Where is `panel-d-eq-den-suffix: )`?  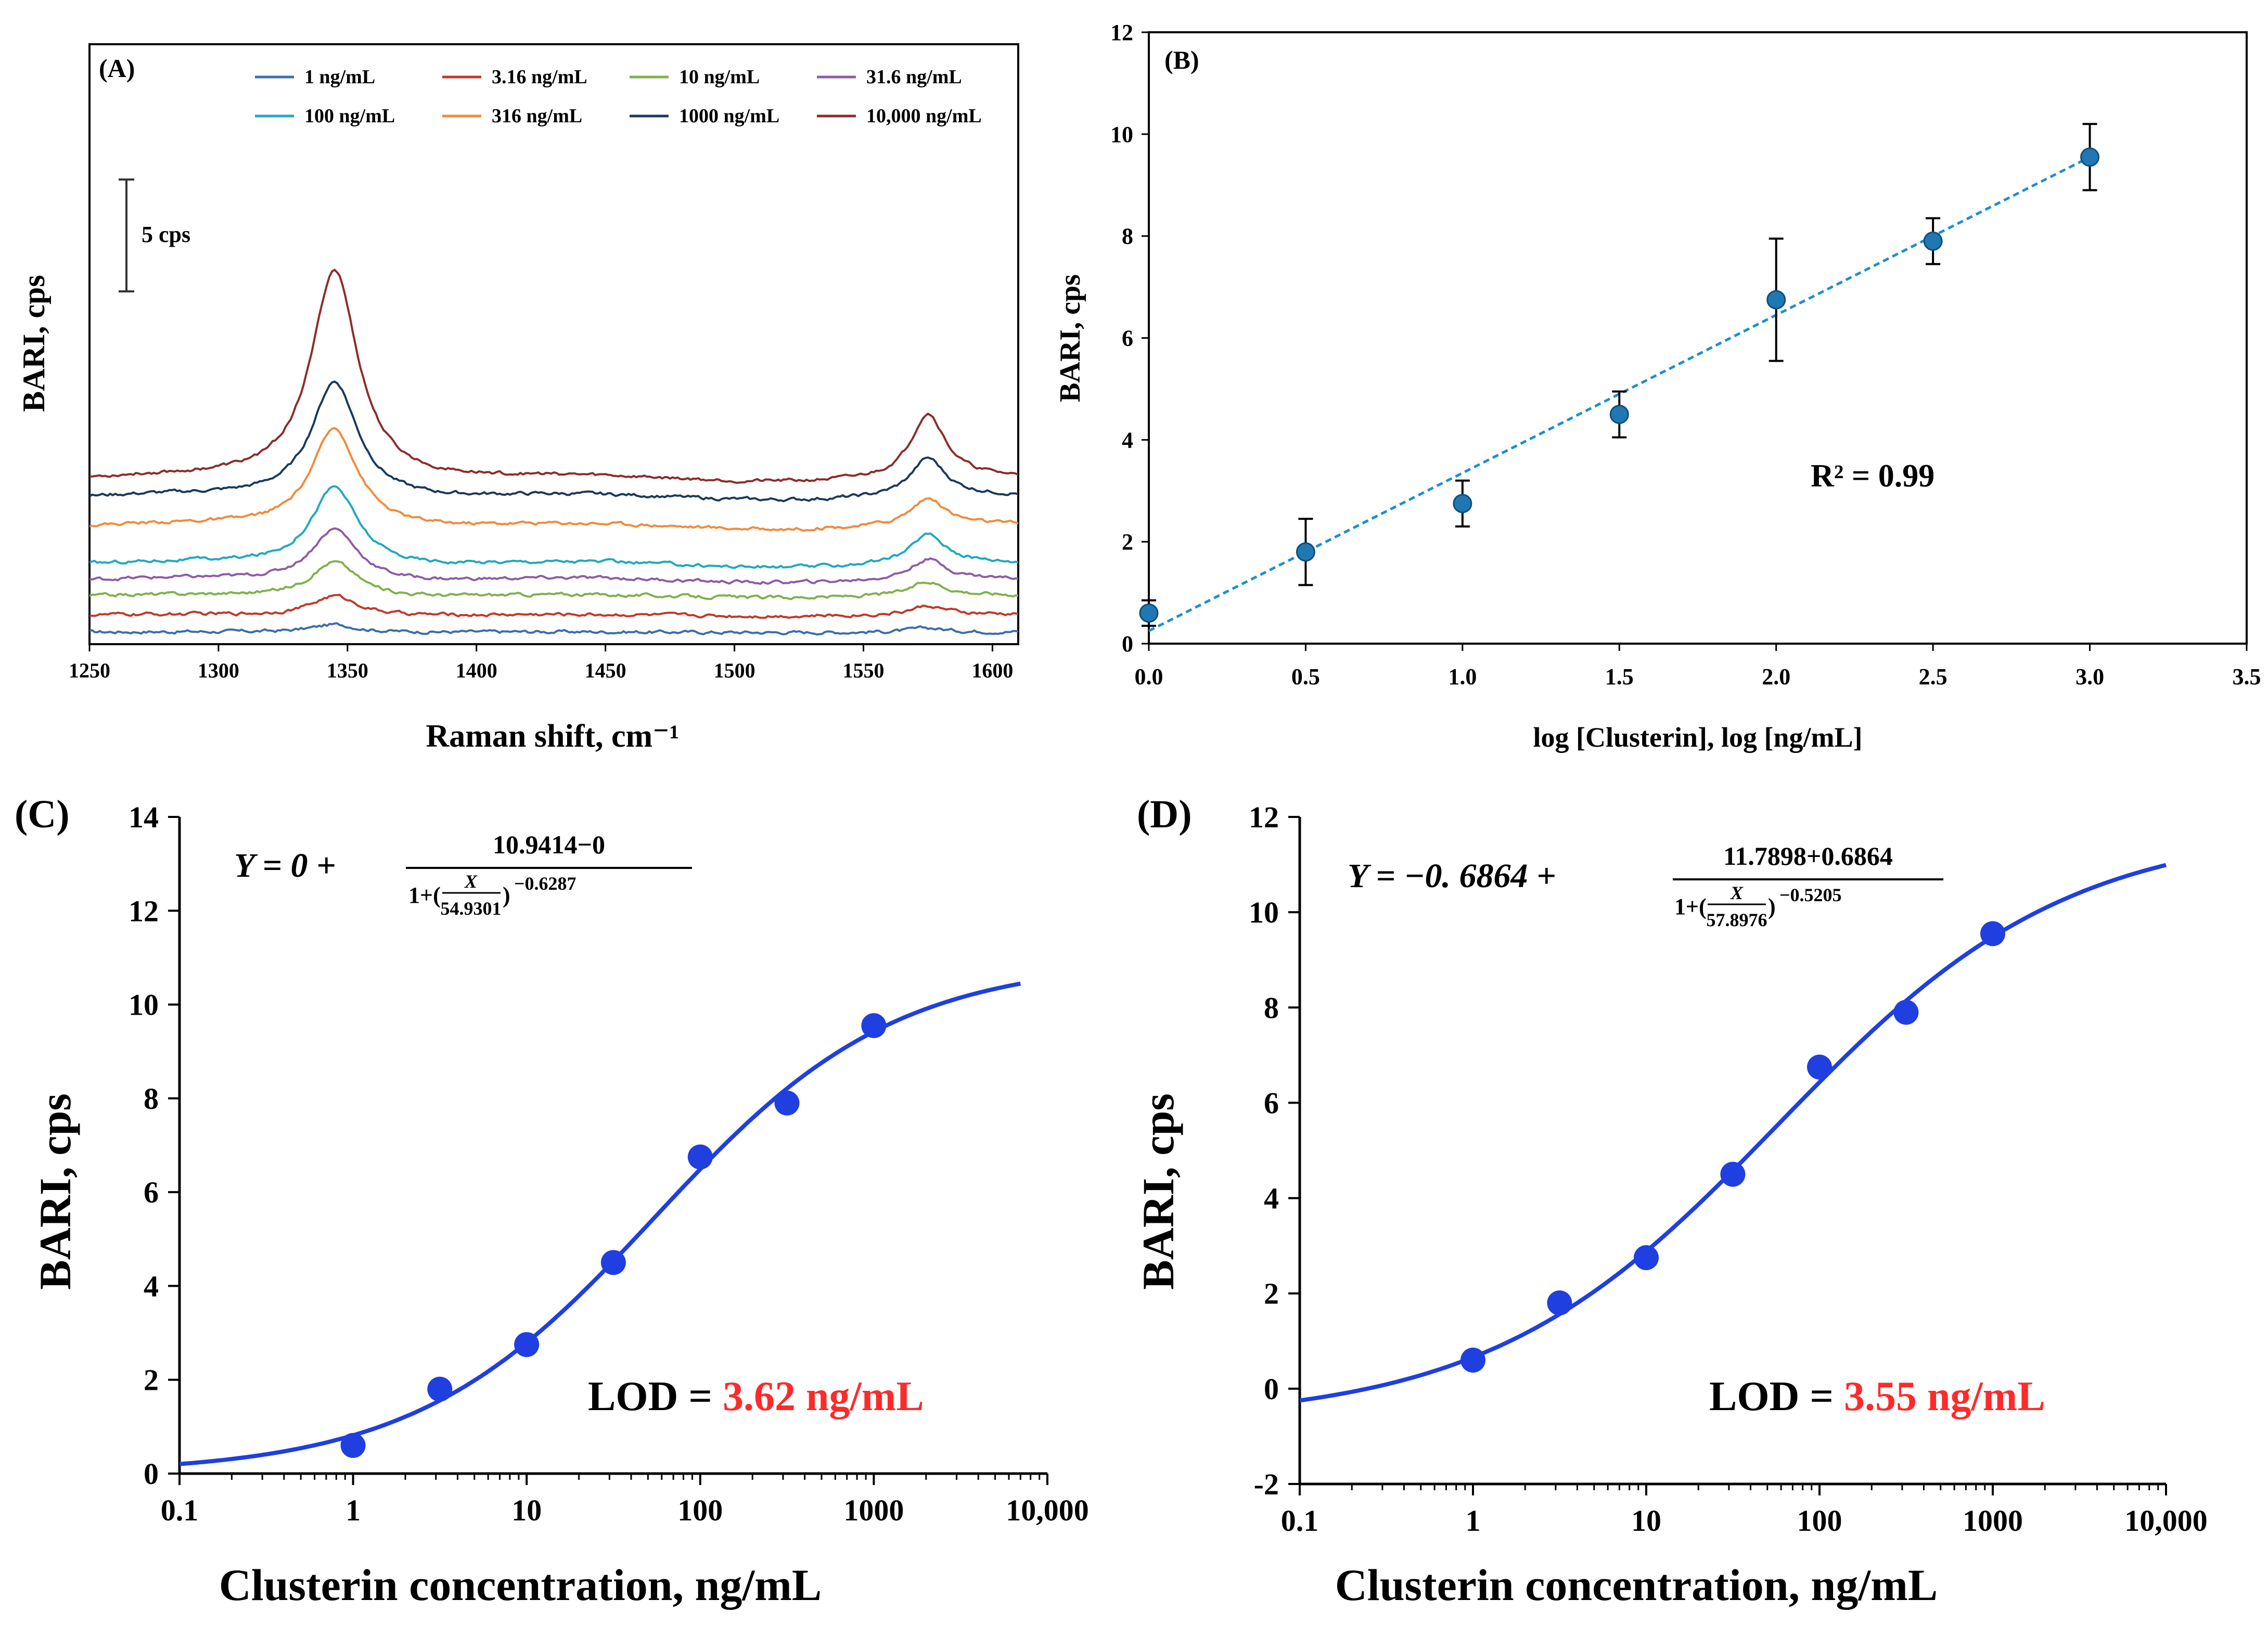
panel-d-eq-den-suffix: ) is located at coordinates (1772, 906).